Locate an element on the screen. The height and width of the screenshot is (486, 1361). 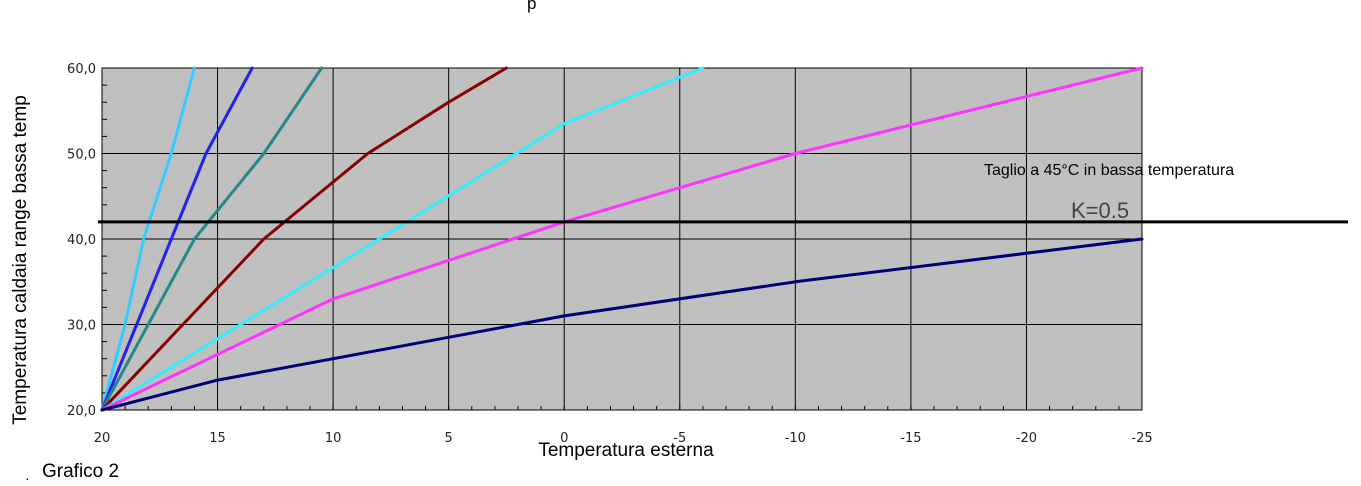
x-tick-label: 0 is located at coordinates (564, 438).